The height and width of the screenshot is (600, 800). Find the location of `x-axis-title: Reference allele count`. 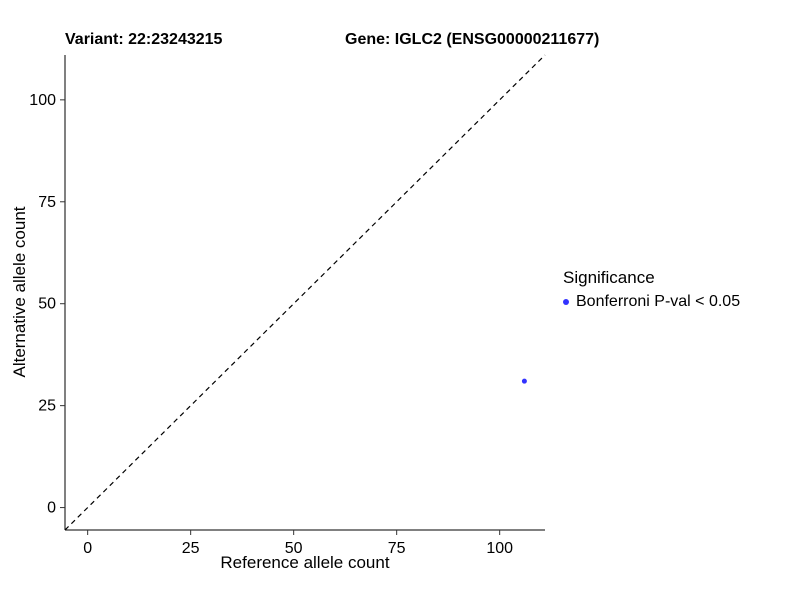

x-axis-title: Reference allele count is located at coordinates (305, 562).